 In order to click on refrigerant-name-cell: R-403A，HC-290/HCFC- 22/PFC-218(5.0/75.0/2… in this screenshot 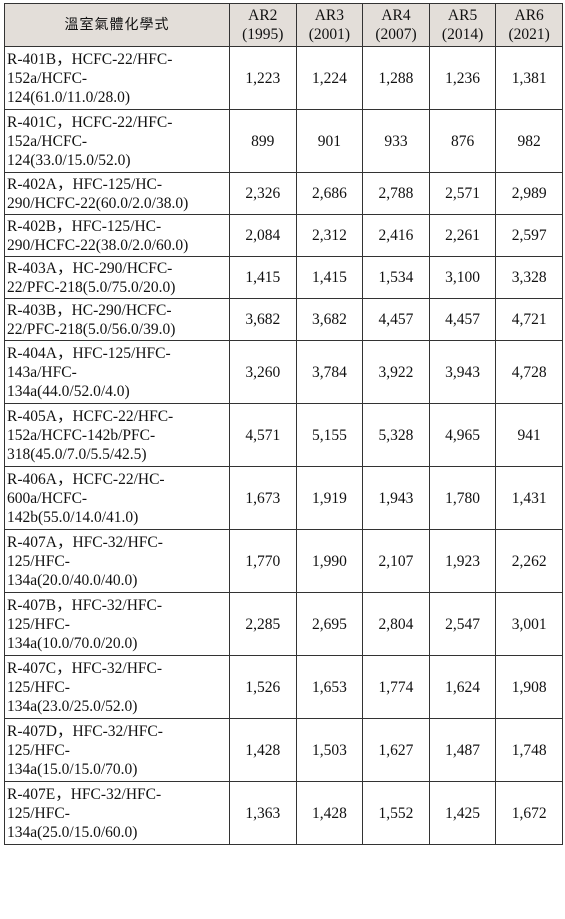, I will do `click(117, 277)`.